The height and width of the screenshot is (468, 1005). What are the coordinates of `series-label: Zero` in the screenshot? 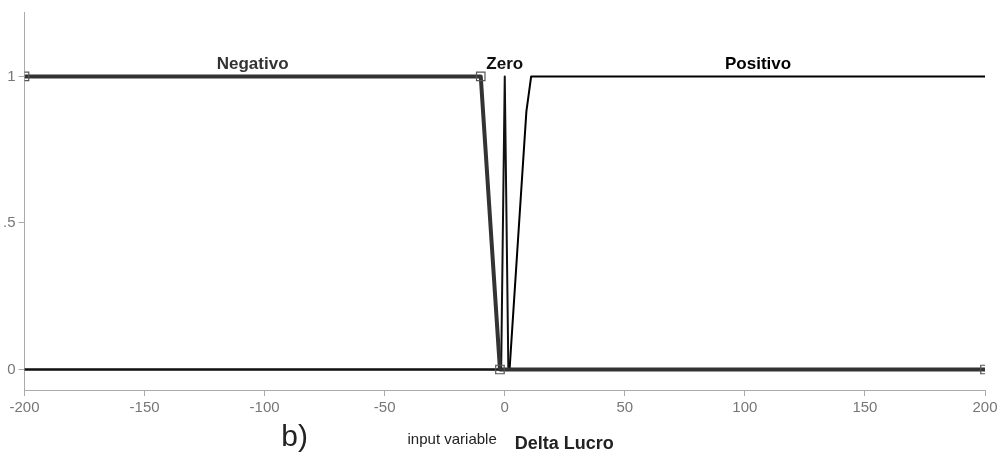 It's located at (505, 63).